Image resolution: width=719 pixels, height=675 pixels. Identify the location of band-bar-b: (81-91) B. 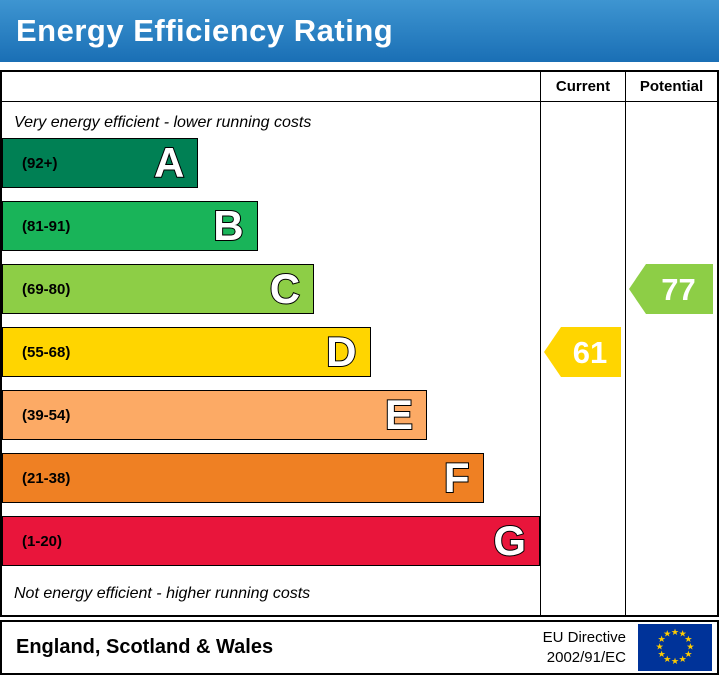
(130, 226).